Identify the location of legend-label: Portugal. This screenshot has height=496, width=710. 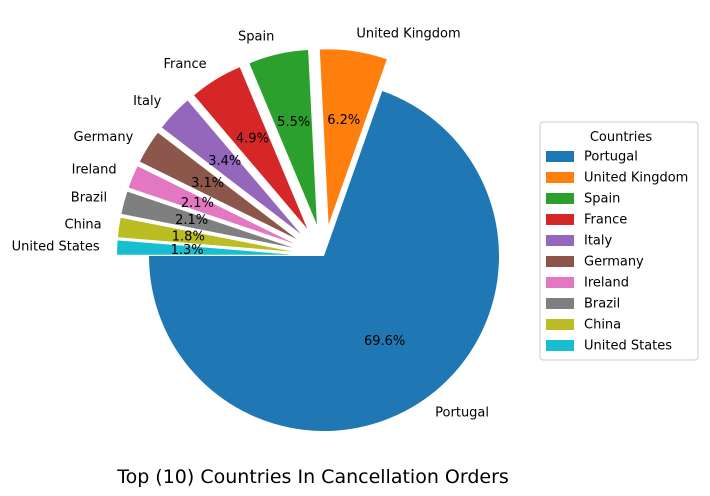
(611, 157).